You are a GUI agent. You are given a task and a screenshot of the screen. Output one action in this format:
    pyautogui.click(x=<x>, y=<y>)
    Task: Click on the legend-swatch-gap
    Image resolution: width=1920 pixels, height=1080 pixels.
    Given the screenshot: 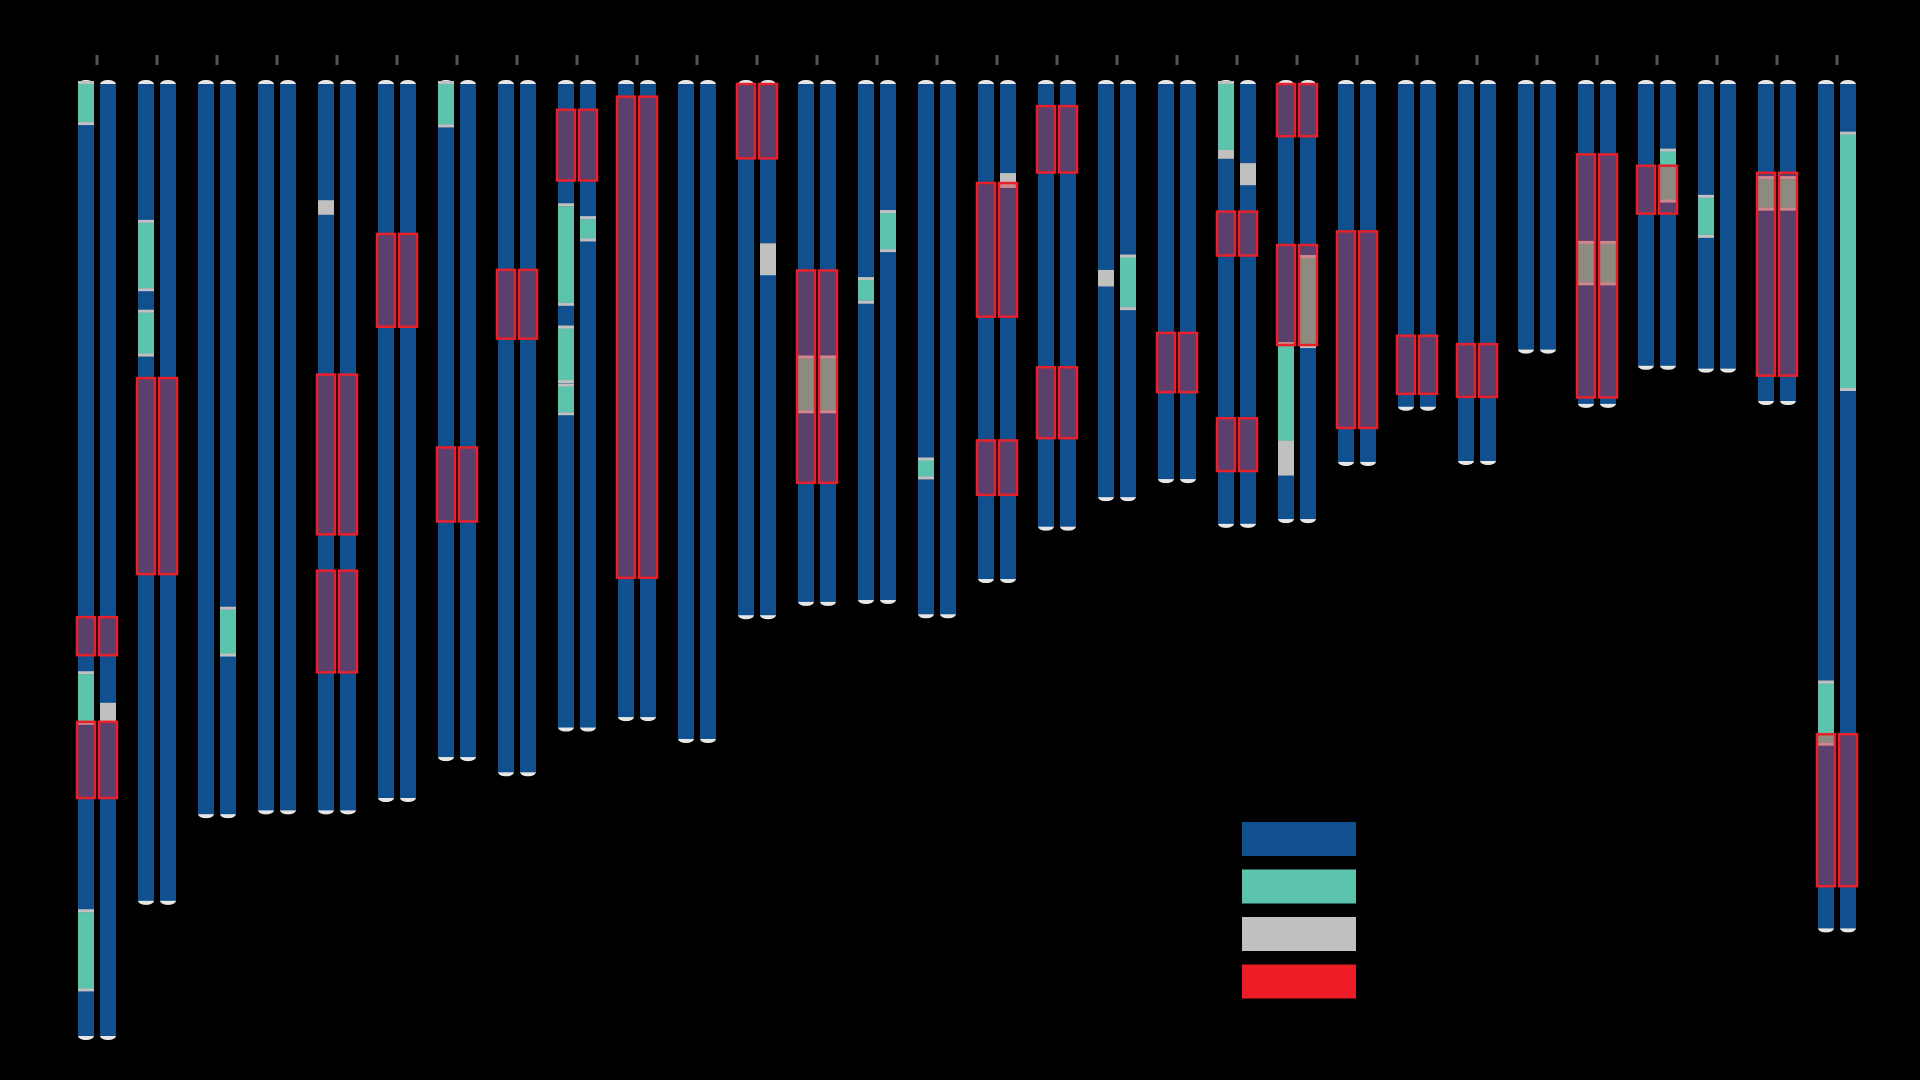 What is the action you would take?
    pyautogui.click(x=1299, y=934)
    